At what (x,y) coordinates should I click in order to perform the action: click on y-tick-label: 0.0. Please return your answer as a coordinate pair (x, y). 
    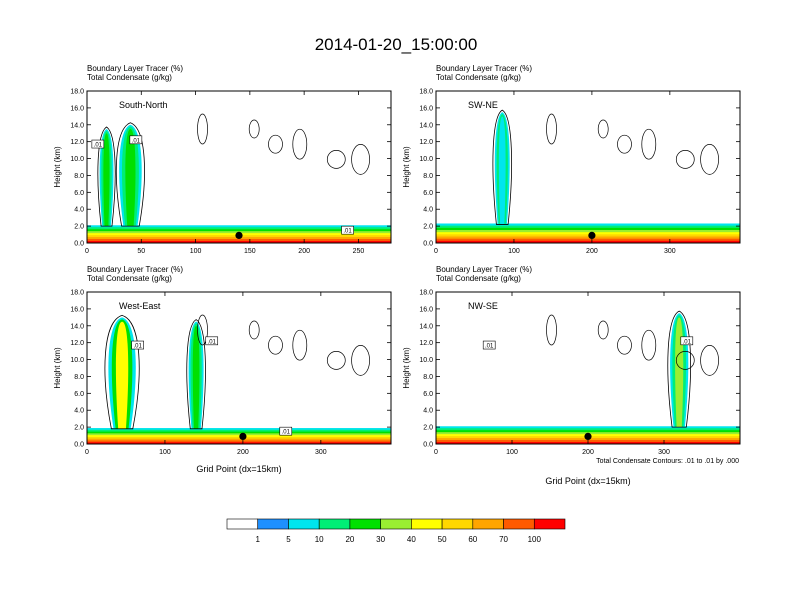
    Looking at the image, I should click on (428, 244).